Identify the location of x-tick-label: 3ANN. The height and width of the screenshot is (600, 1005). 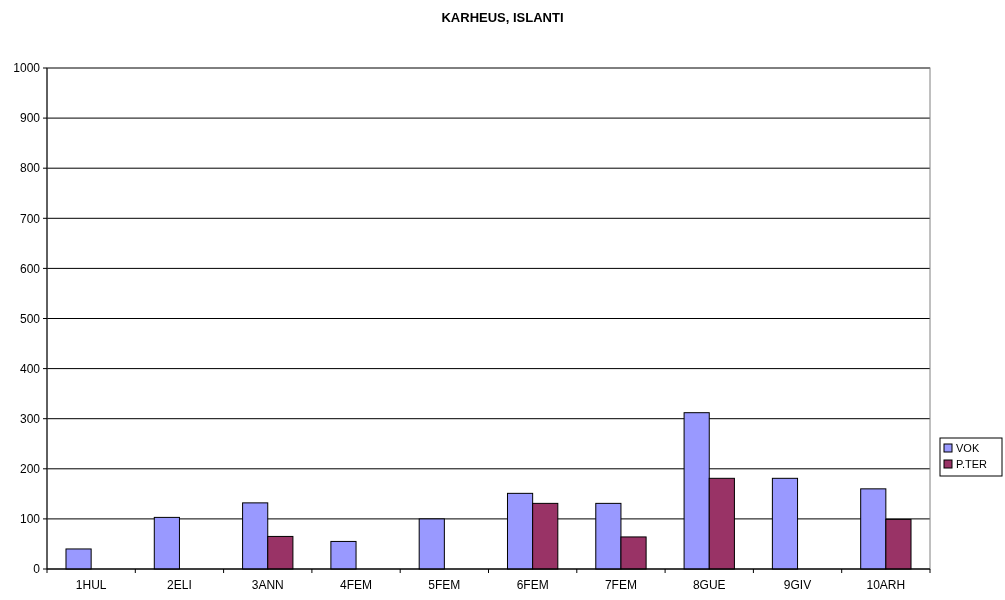
(267, 585).